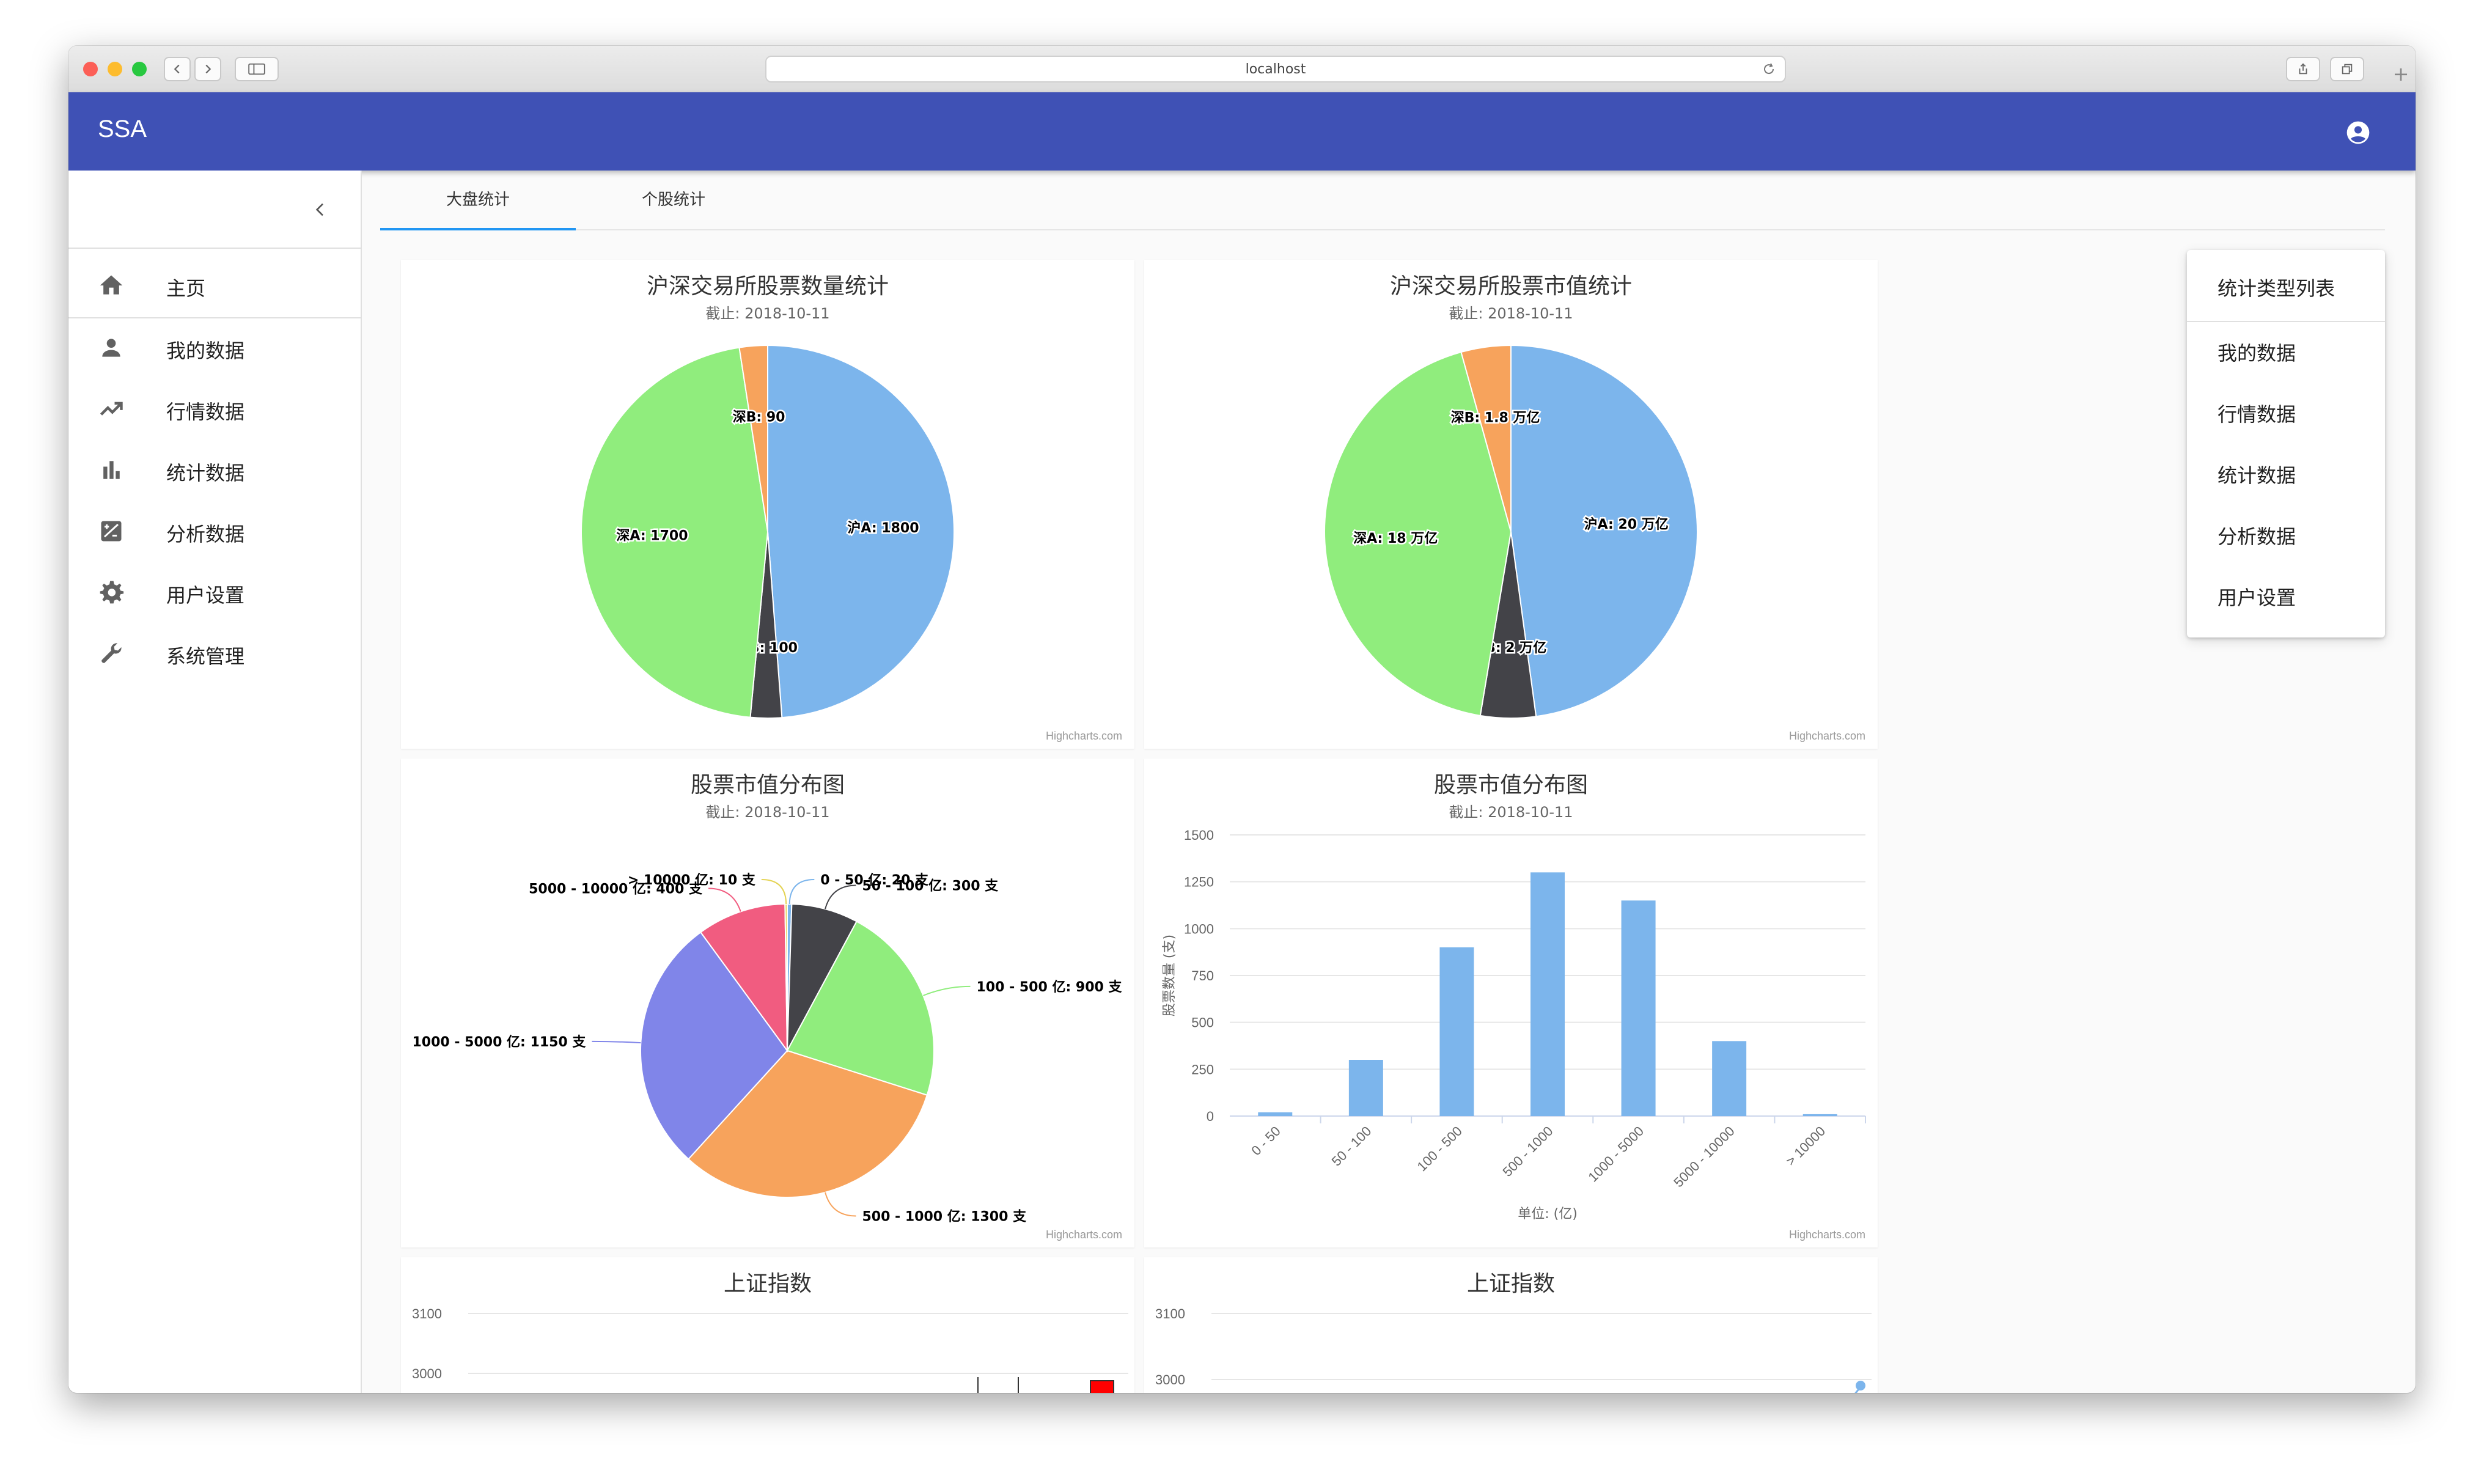  I want to click on address-bar: localhost, so click(1275, 69).